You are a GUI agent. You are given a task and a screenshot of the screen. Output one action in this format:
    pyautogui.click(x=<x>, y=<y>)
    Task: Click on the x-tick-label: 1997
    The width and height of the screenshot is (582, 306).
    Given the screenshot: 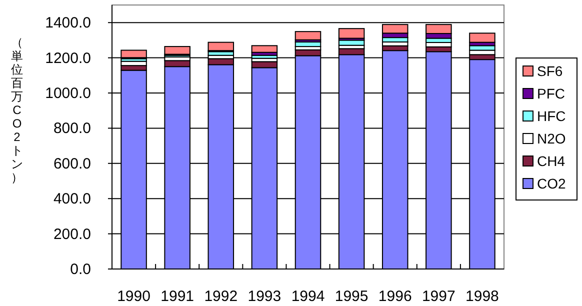 What is the action you would take?
    pyautogui.click(x=439, y=296)
    